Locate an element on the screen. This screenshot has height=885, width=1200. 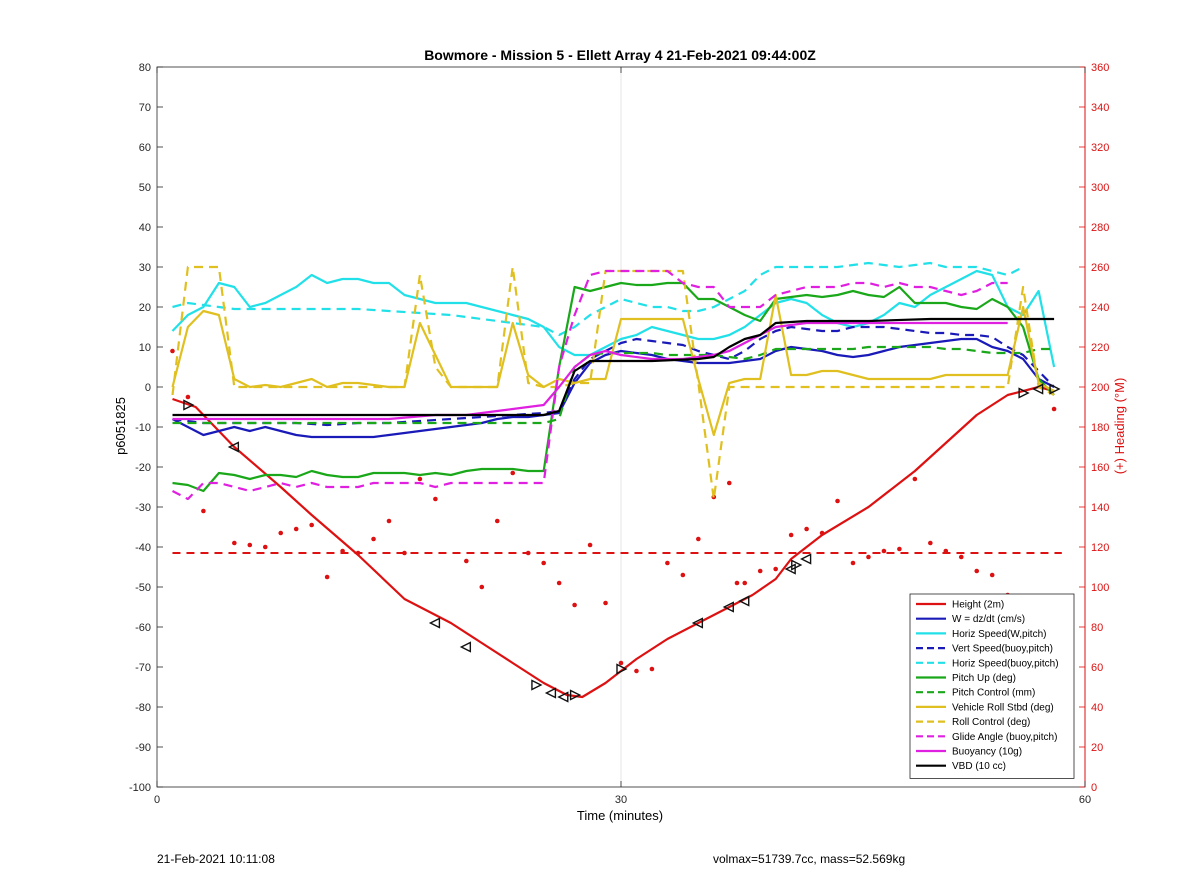
y-tick-label: -20 is located at coordinates (143, 468).